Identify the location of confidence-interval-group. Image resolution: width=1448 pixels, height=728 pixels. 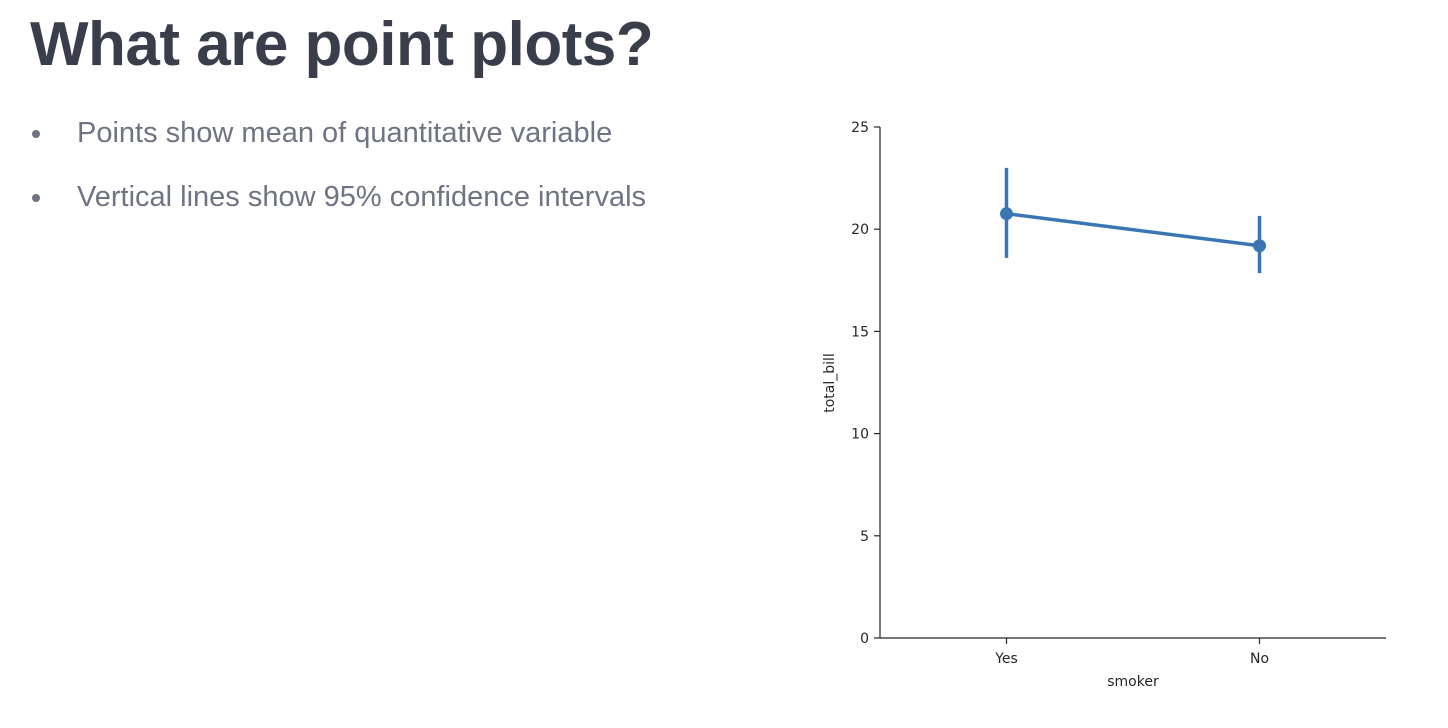
(1133, 220).